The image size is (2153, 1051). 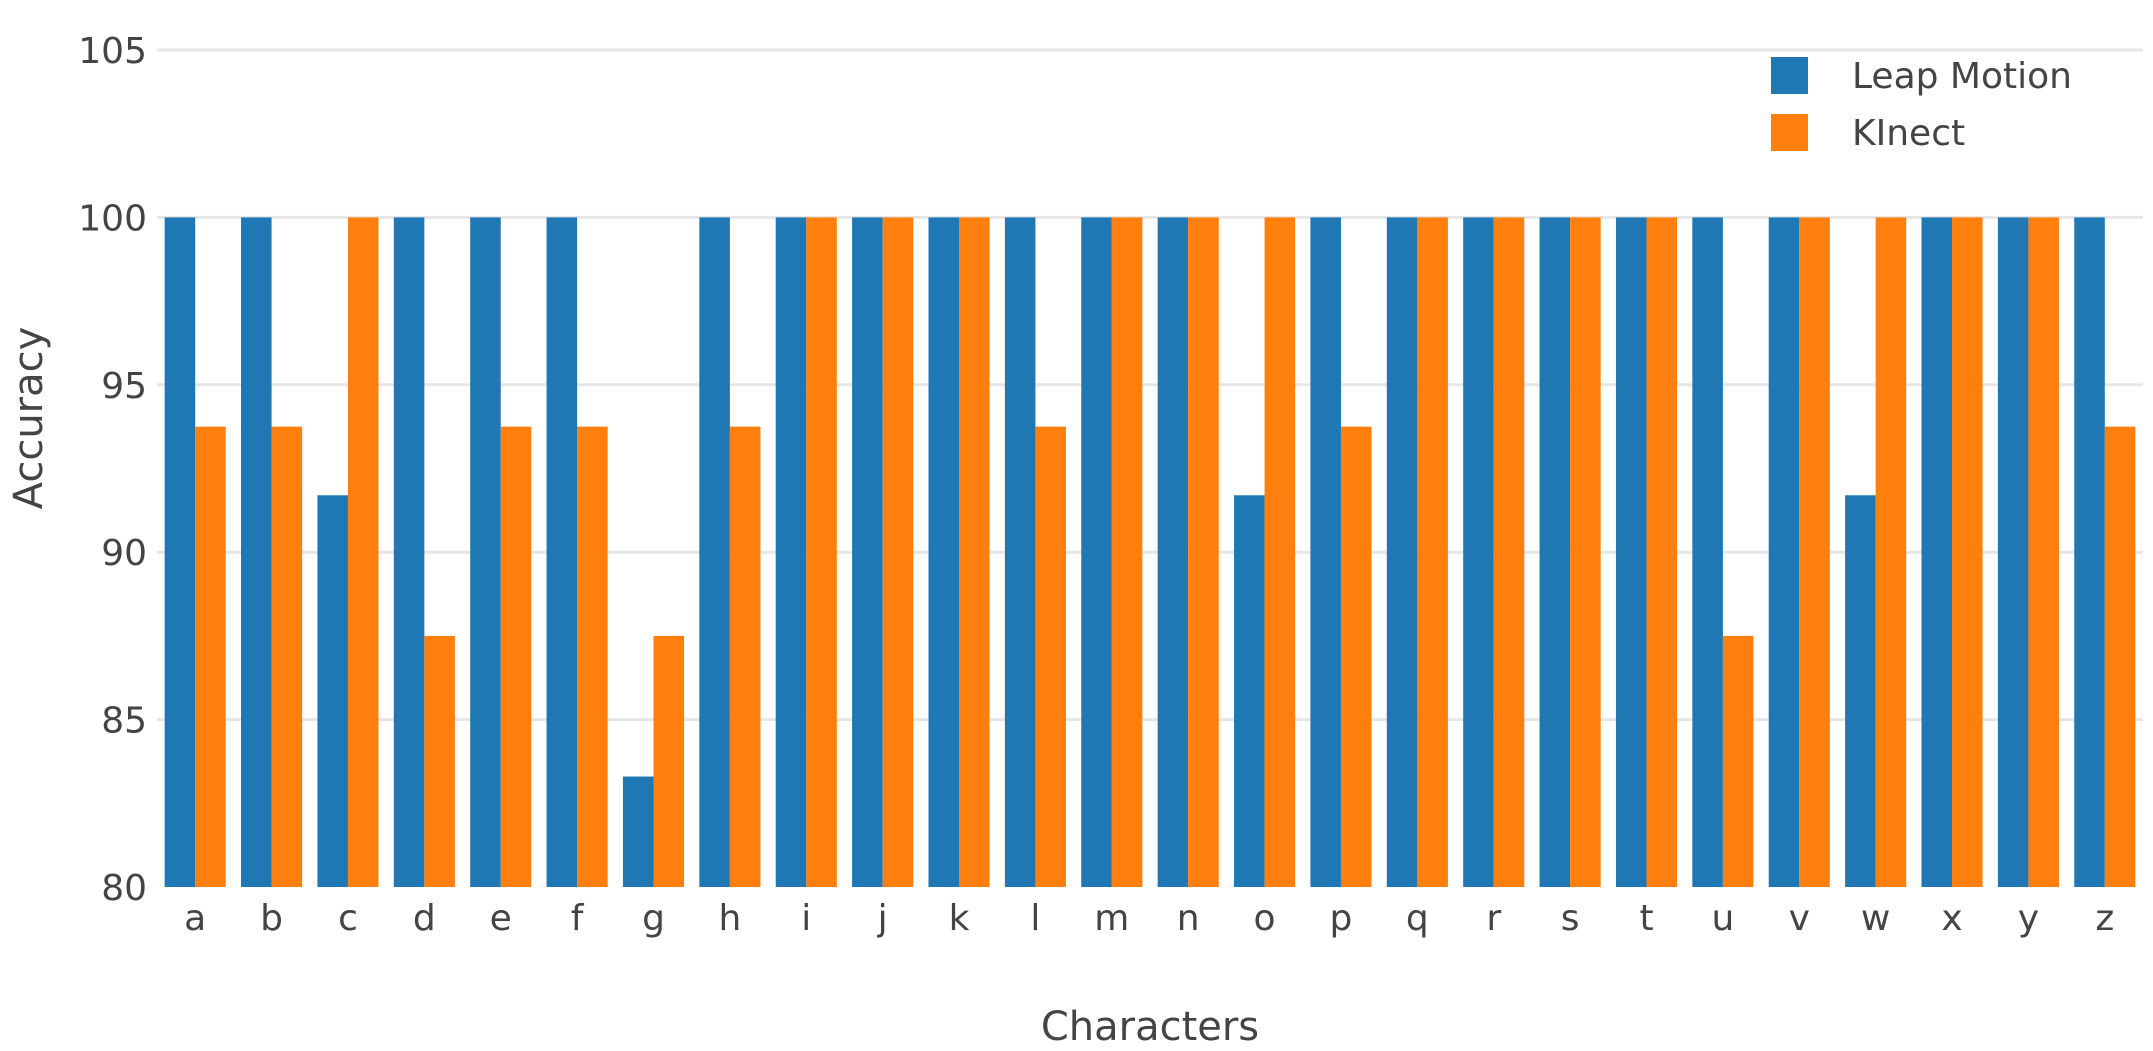 I want to click on x-tick-label: n, so click(x=1188, y=918).